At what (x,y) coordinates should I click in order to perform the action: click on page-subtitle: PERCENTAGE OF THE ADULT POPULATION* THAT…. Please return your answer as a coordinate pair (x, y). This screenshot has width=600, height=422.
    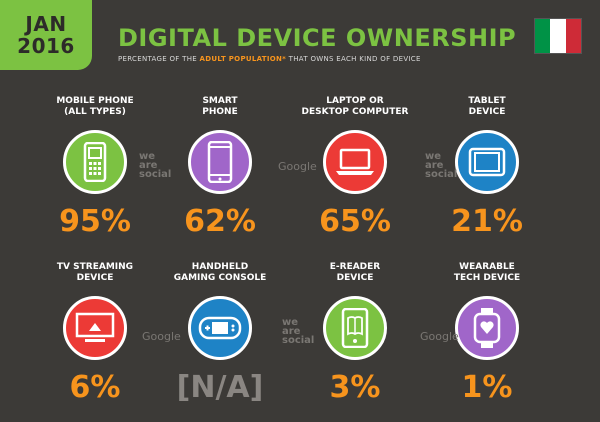
    Looking at the image, I should click on (269, 59).